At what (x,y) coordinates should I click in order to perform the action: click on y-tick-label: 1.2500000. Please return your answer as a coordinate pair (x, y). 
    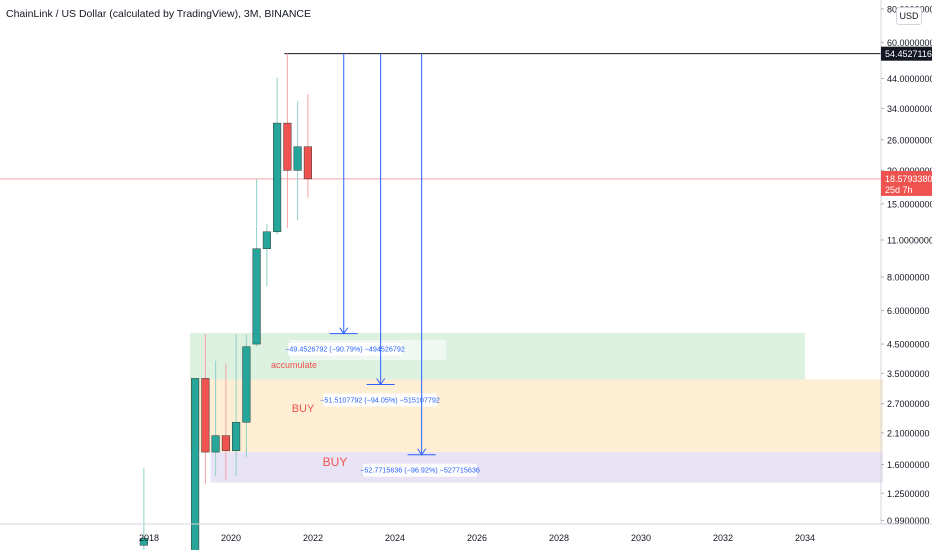
    Looking at the image, I should click on (908, 494).